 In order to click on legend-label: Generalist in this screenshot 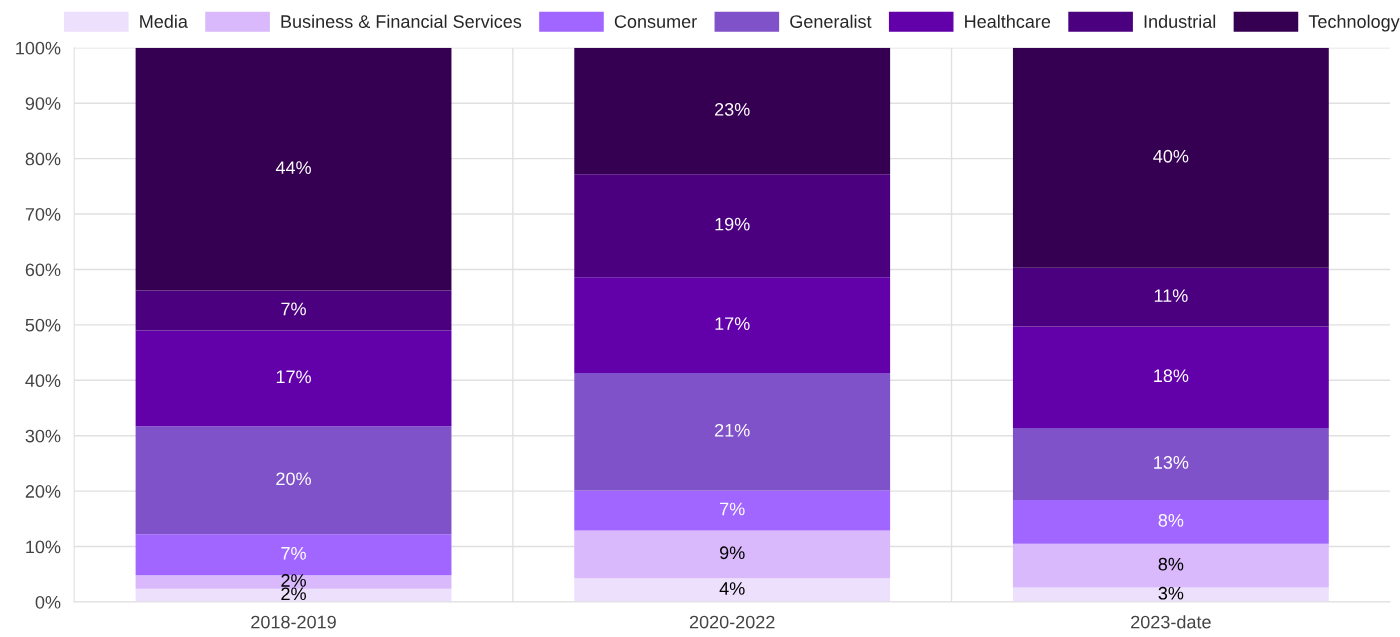, I will do `click(831, 21)`.